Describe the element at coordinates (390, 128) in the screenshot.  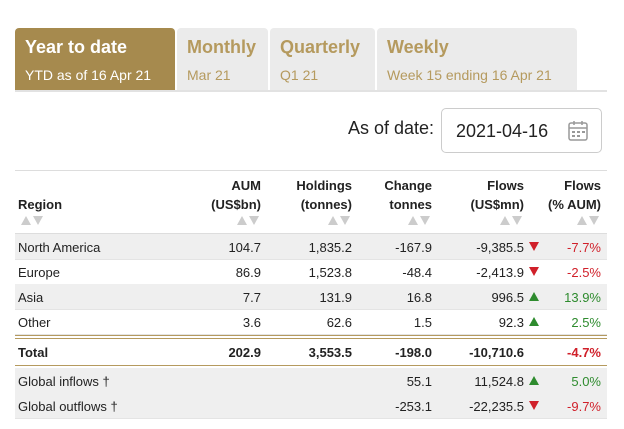
I see `date-label: As of date:` at that location.